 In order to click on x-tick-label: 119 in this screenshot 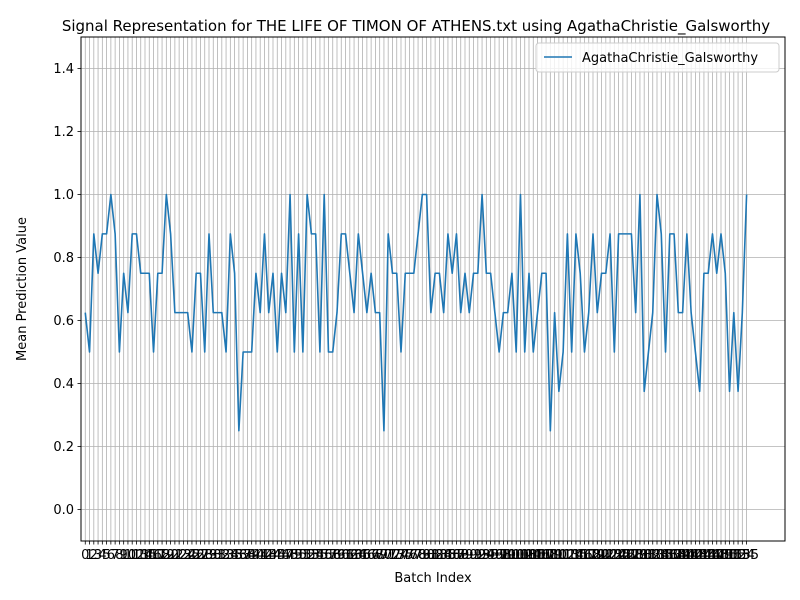, I will do `click(593, 555)`.